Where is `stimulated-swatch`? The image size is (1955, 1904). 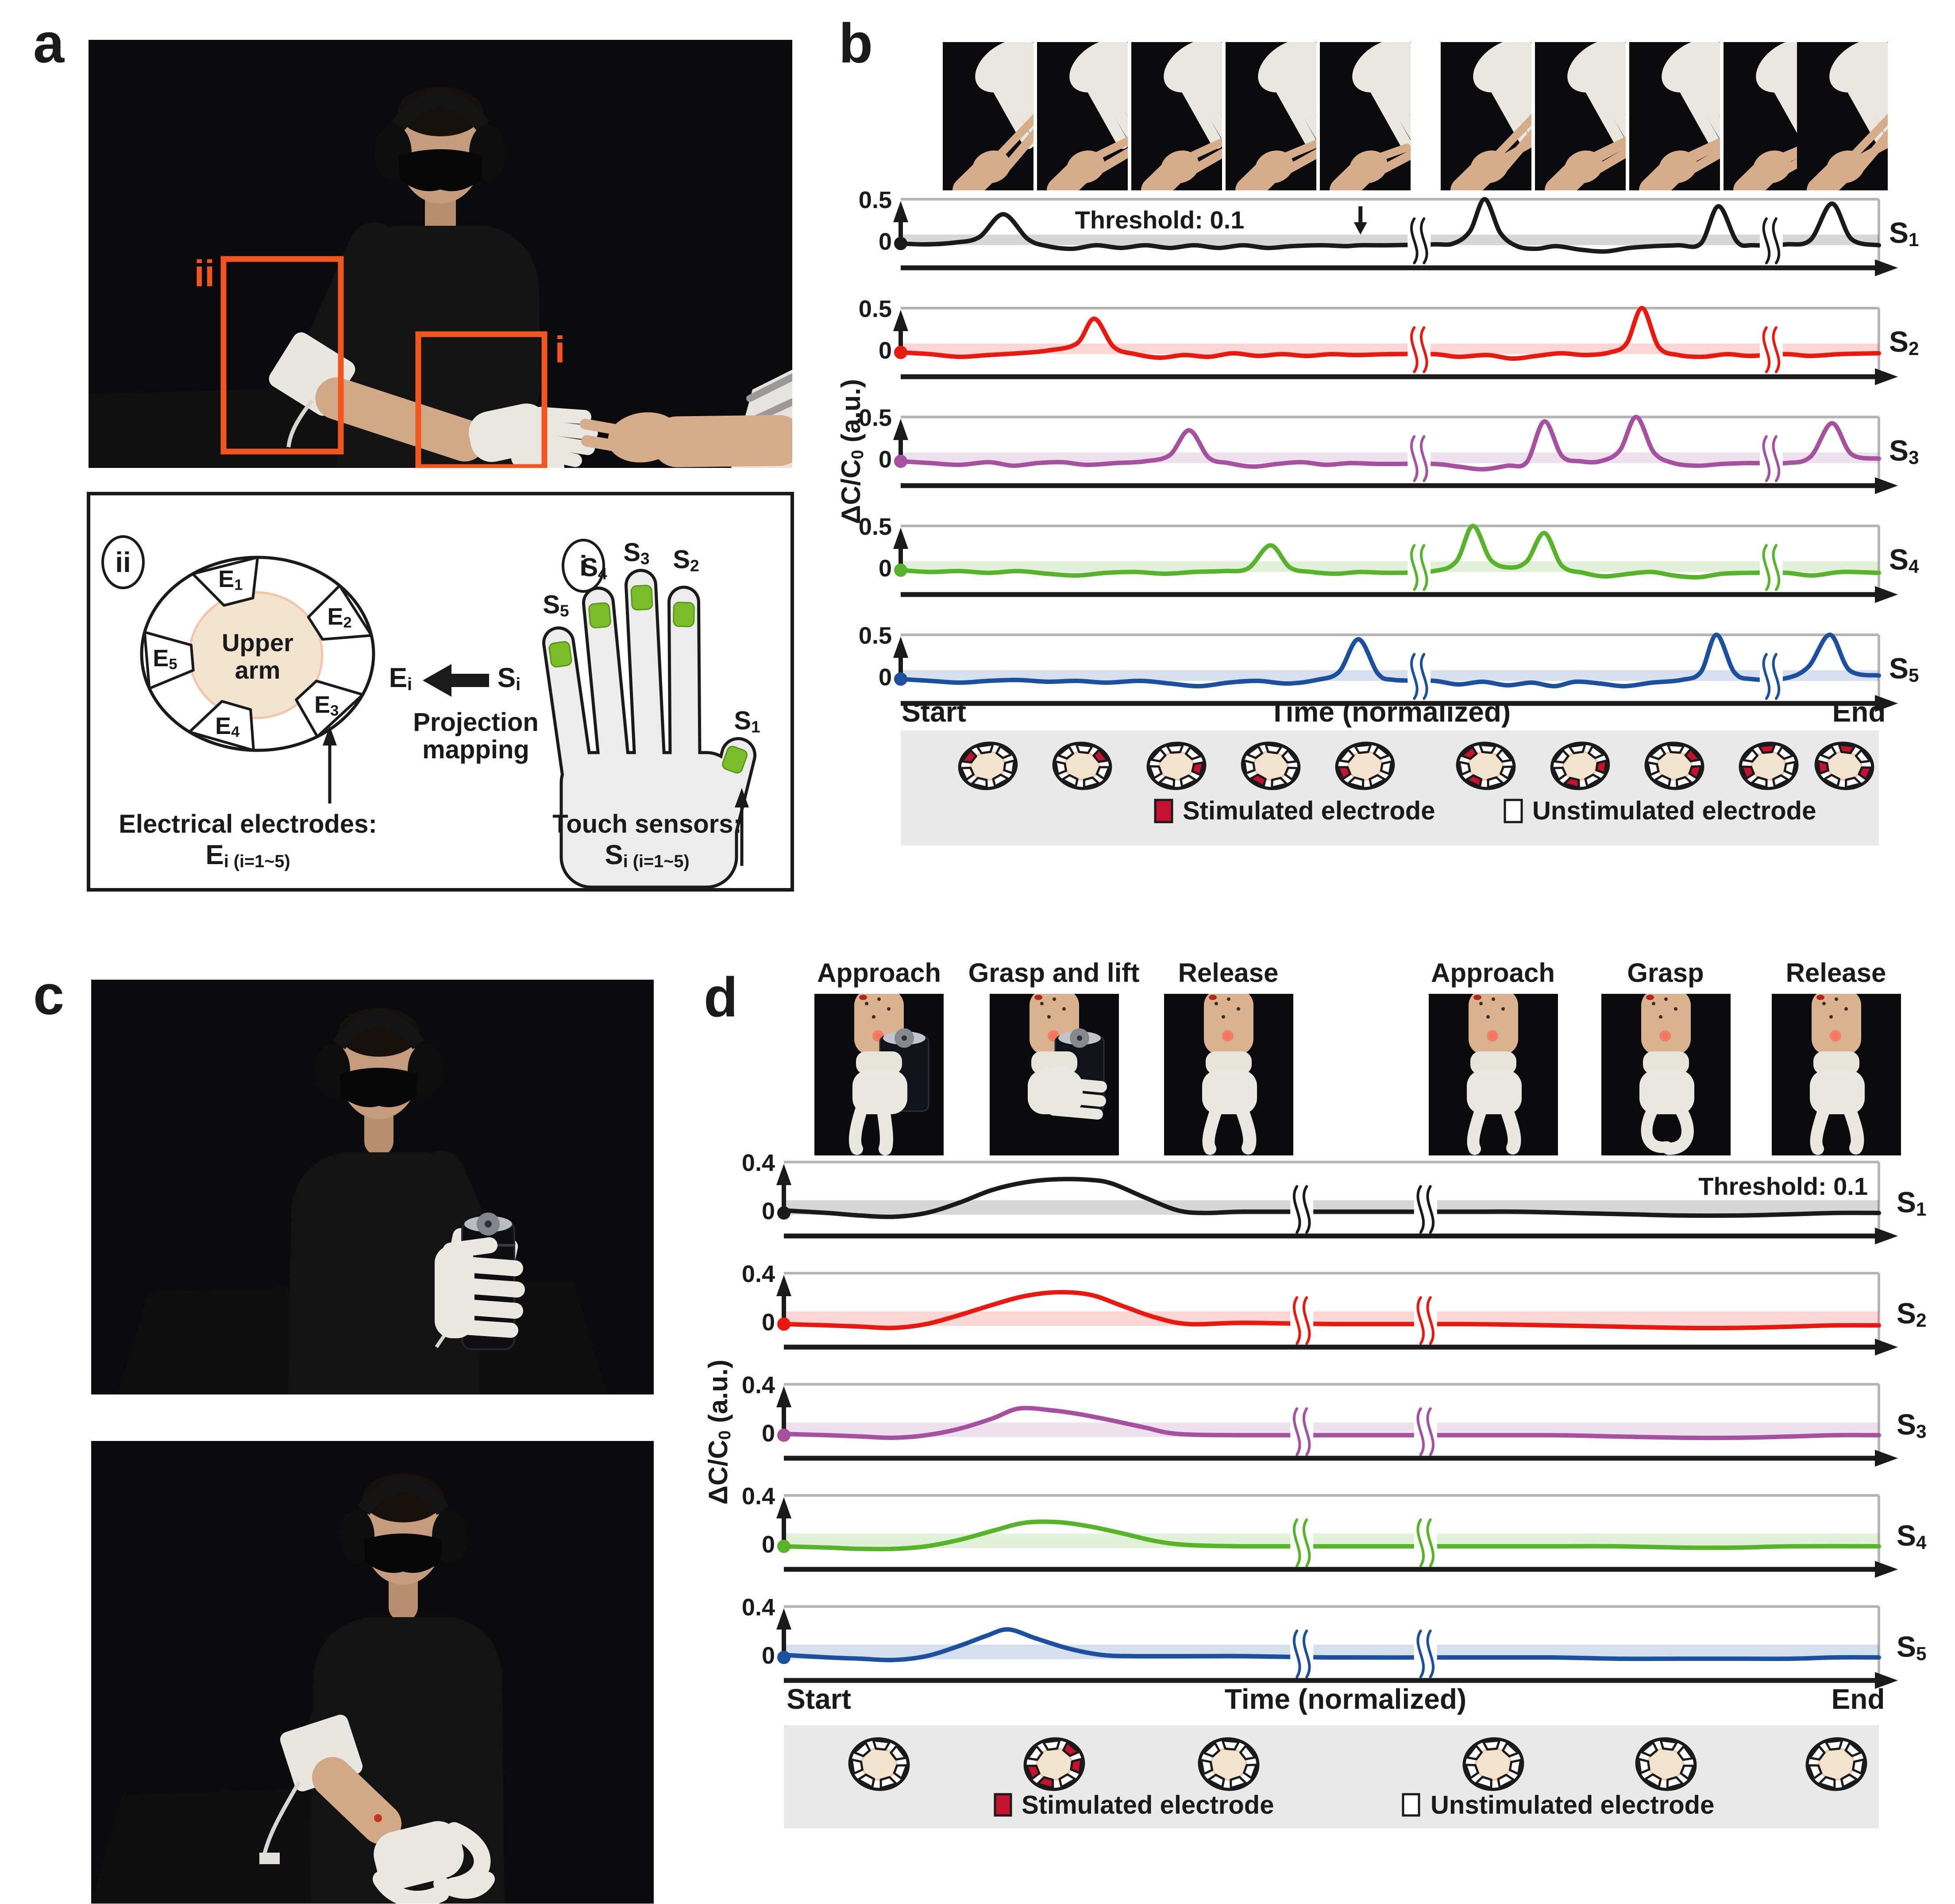 stimulated-swatch is located at coordinates (1003, 1805).